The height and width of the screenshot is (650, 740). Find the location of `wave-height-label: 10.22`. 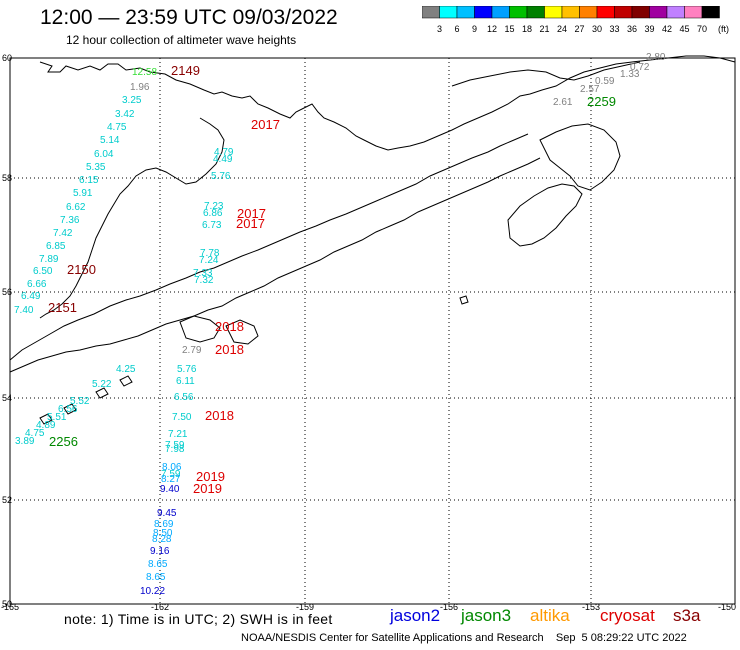

wave-height-label: 10.22 is located at coordinates (152, 591).